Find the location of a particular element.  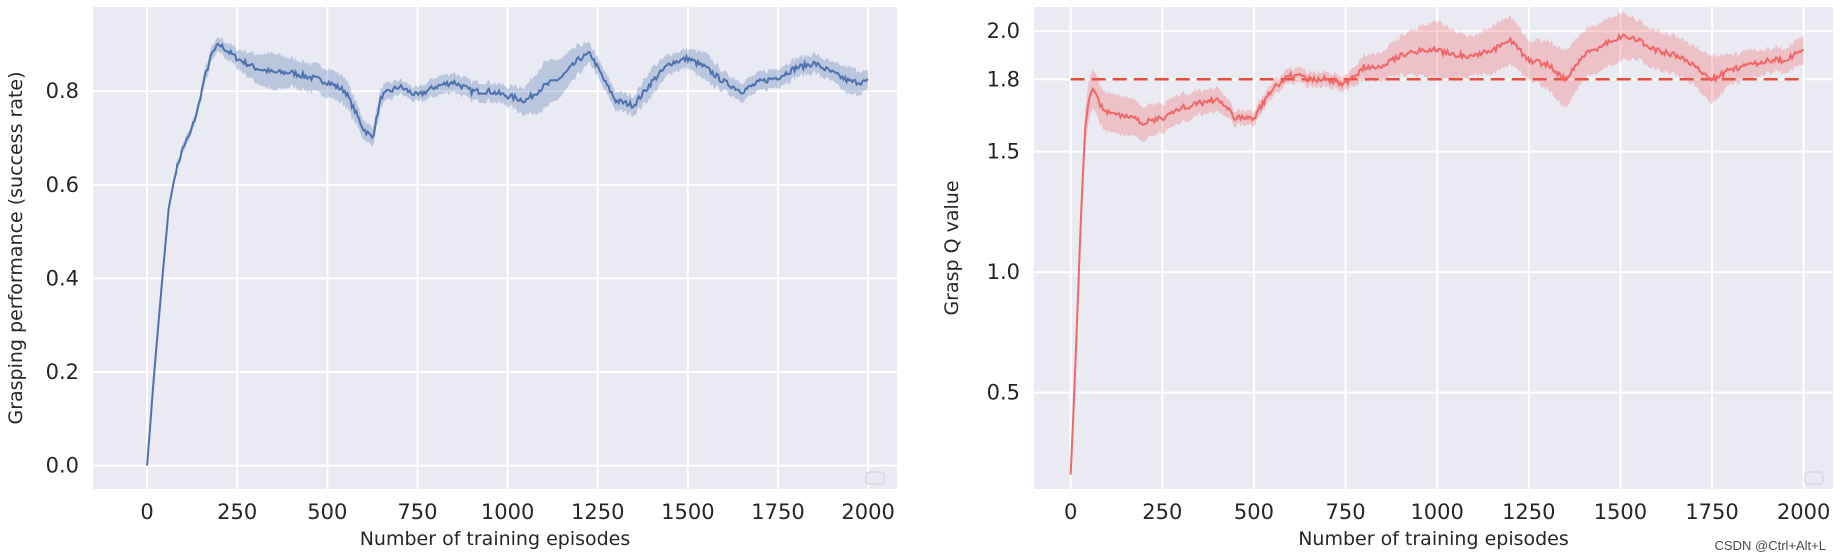

y-tick-label: 0.8 is located at coordinates (62, 91).